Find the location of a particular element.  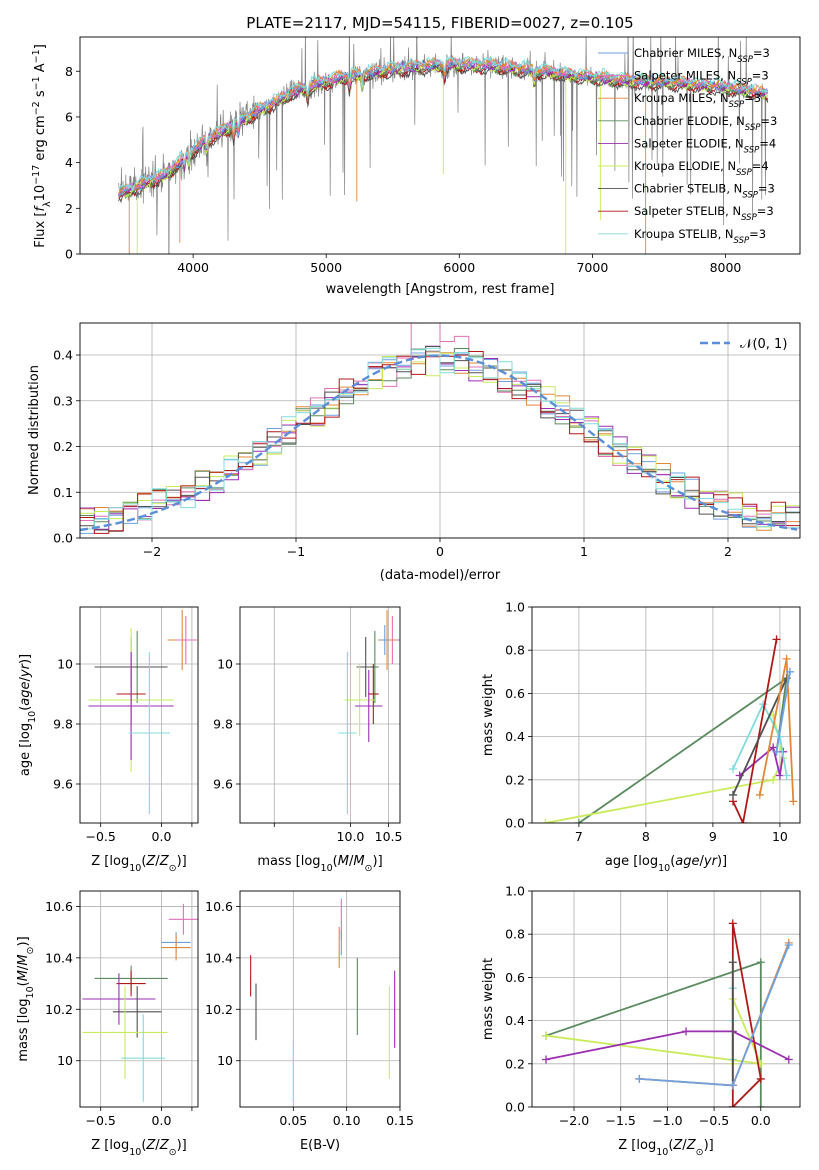

mass-vs-Z-ylabel-part: mass [ is located at coordinates (23, 1039).